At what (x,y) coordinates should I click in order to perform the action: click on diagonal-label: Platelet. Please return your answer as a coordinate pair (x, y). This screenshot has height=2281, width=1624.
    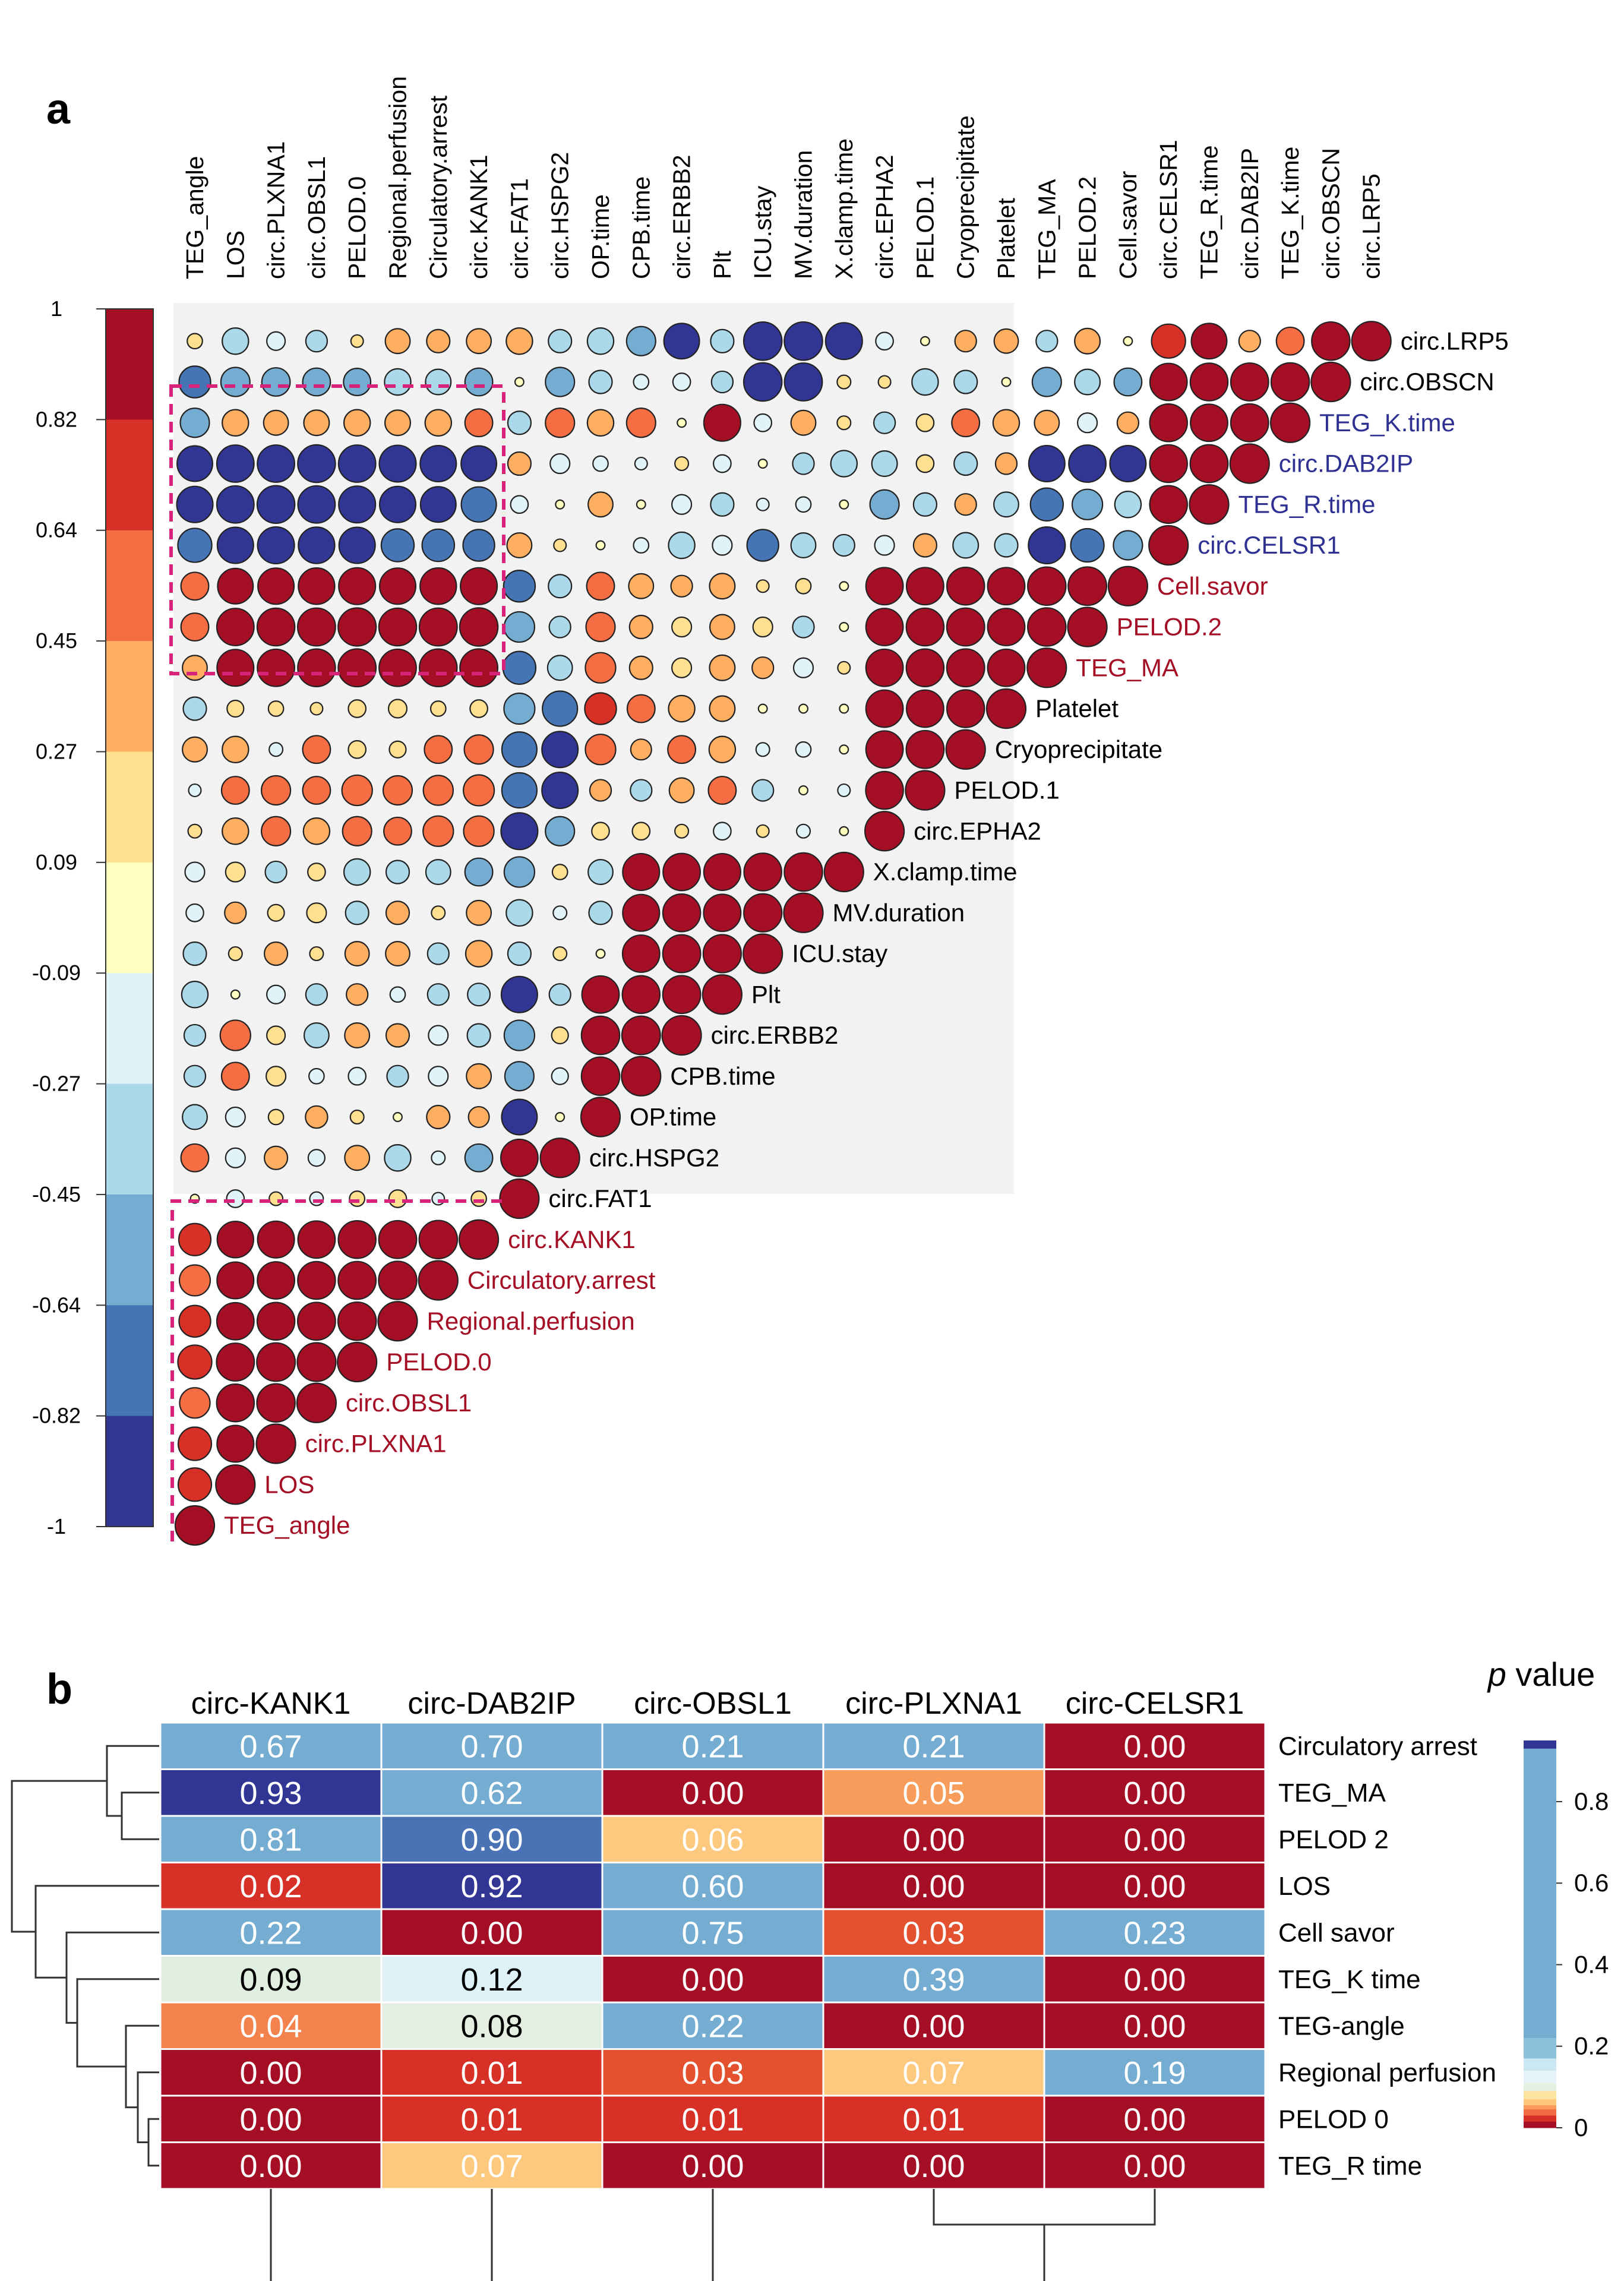
    Looking at the image, I should click on (1077, 708).